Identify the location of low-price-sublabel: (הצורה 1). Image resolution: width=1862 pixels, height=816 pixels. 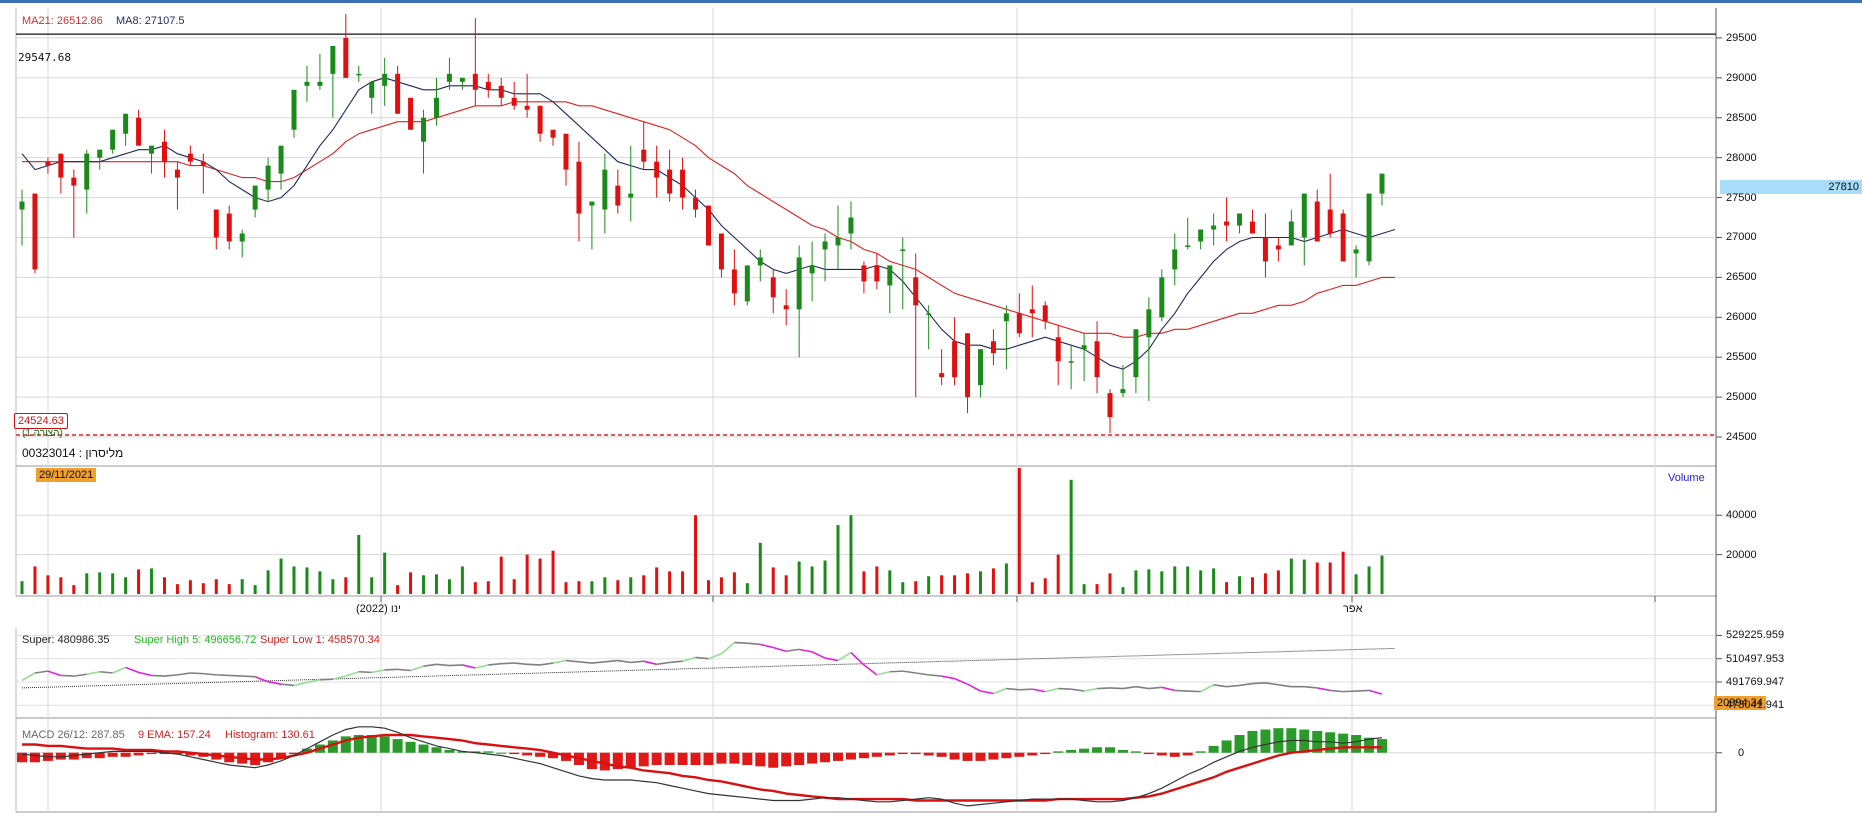
(42, 433).